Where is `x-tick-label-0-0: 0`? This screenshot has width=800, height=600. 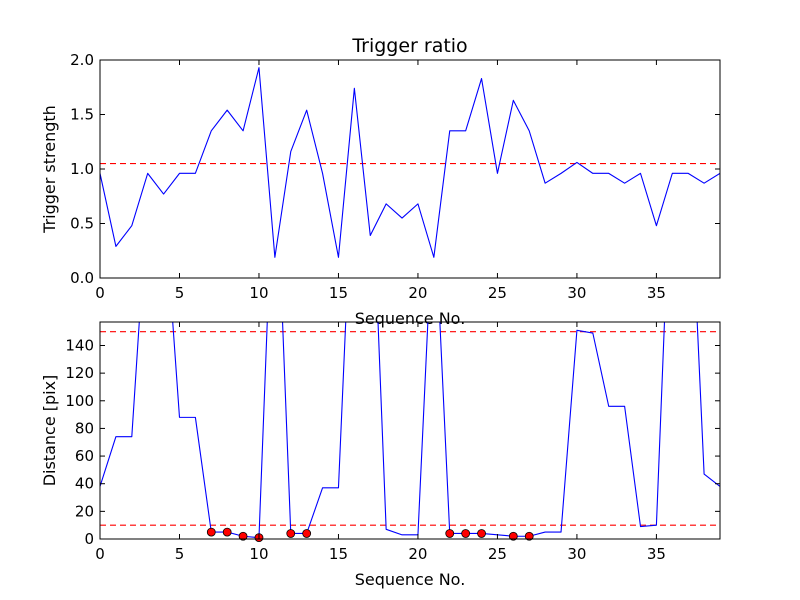 x-tick-label-0-0: 0 is located at coordinates (100, 293).